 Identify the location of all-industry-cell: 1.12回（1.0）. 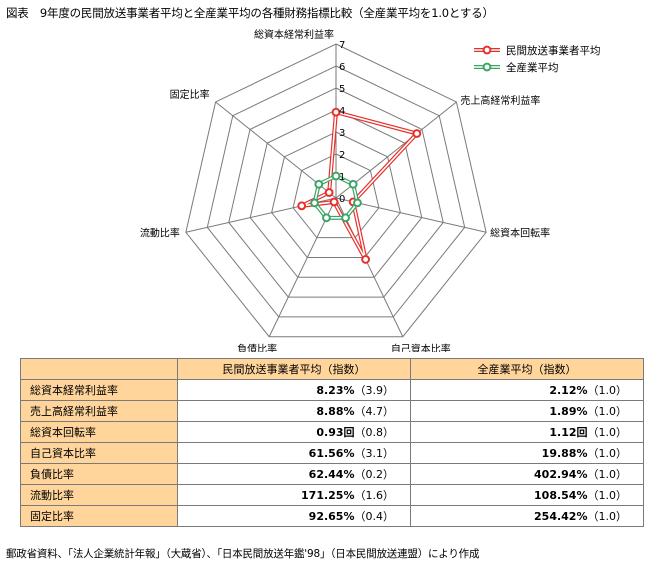
(527, 432).